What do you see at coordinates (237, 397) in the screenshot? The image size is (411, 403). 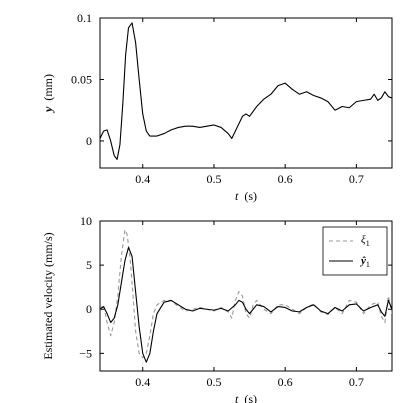 I see `bottom-x-variable: t` at bounding box center [237, 397].